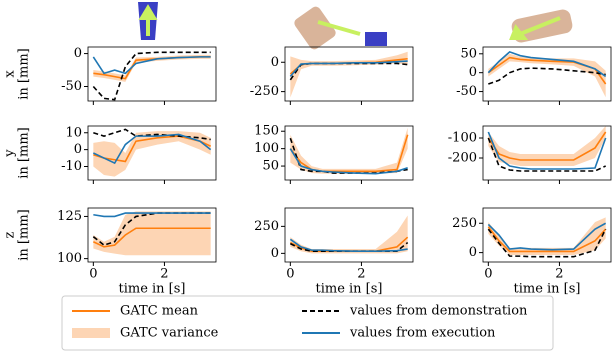 The height and width of the screenshot is (357, 613). Describe the element at coordinates (10, 74) in the screenshot. I see `y-axis-label: x` at that location.